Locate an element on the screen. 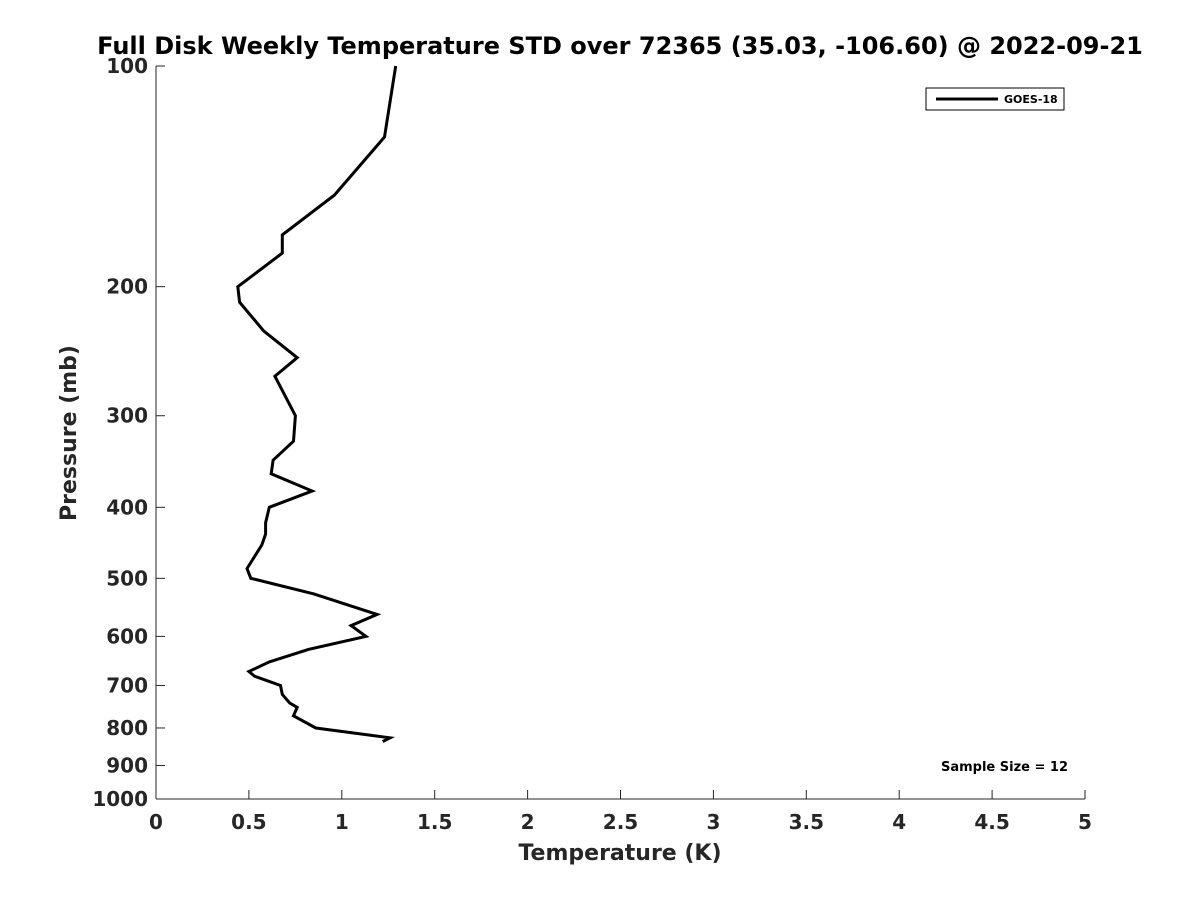  sample-size-annotation: Sample Size = 12 is located at coordinates (1004, 767).